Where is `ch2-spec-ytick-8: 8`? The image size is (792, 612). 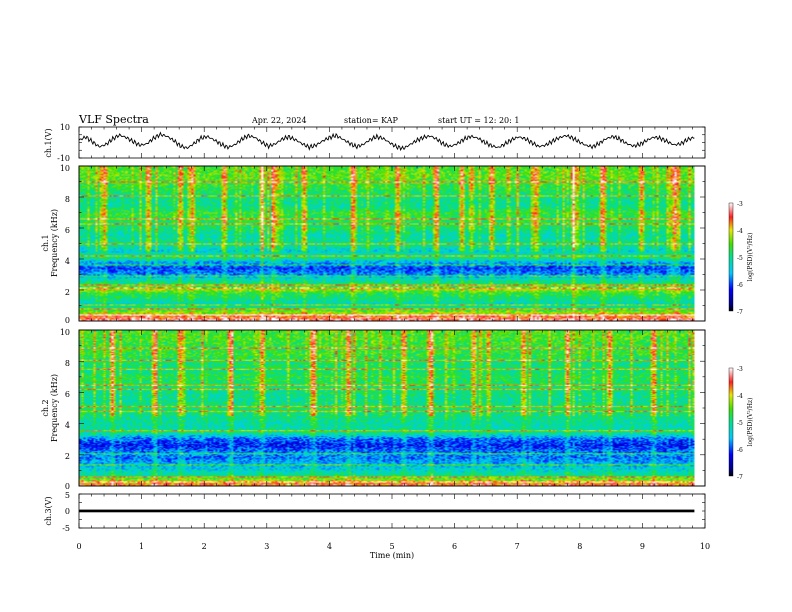
ch2-spec-ytick-8: 8 is located at coordinates (67, 363).